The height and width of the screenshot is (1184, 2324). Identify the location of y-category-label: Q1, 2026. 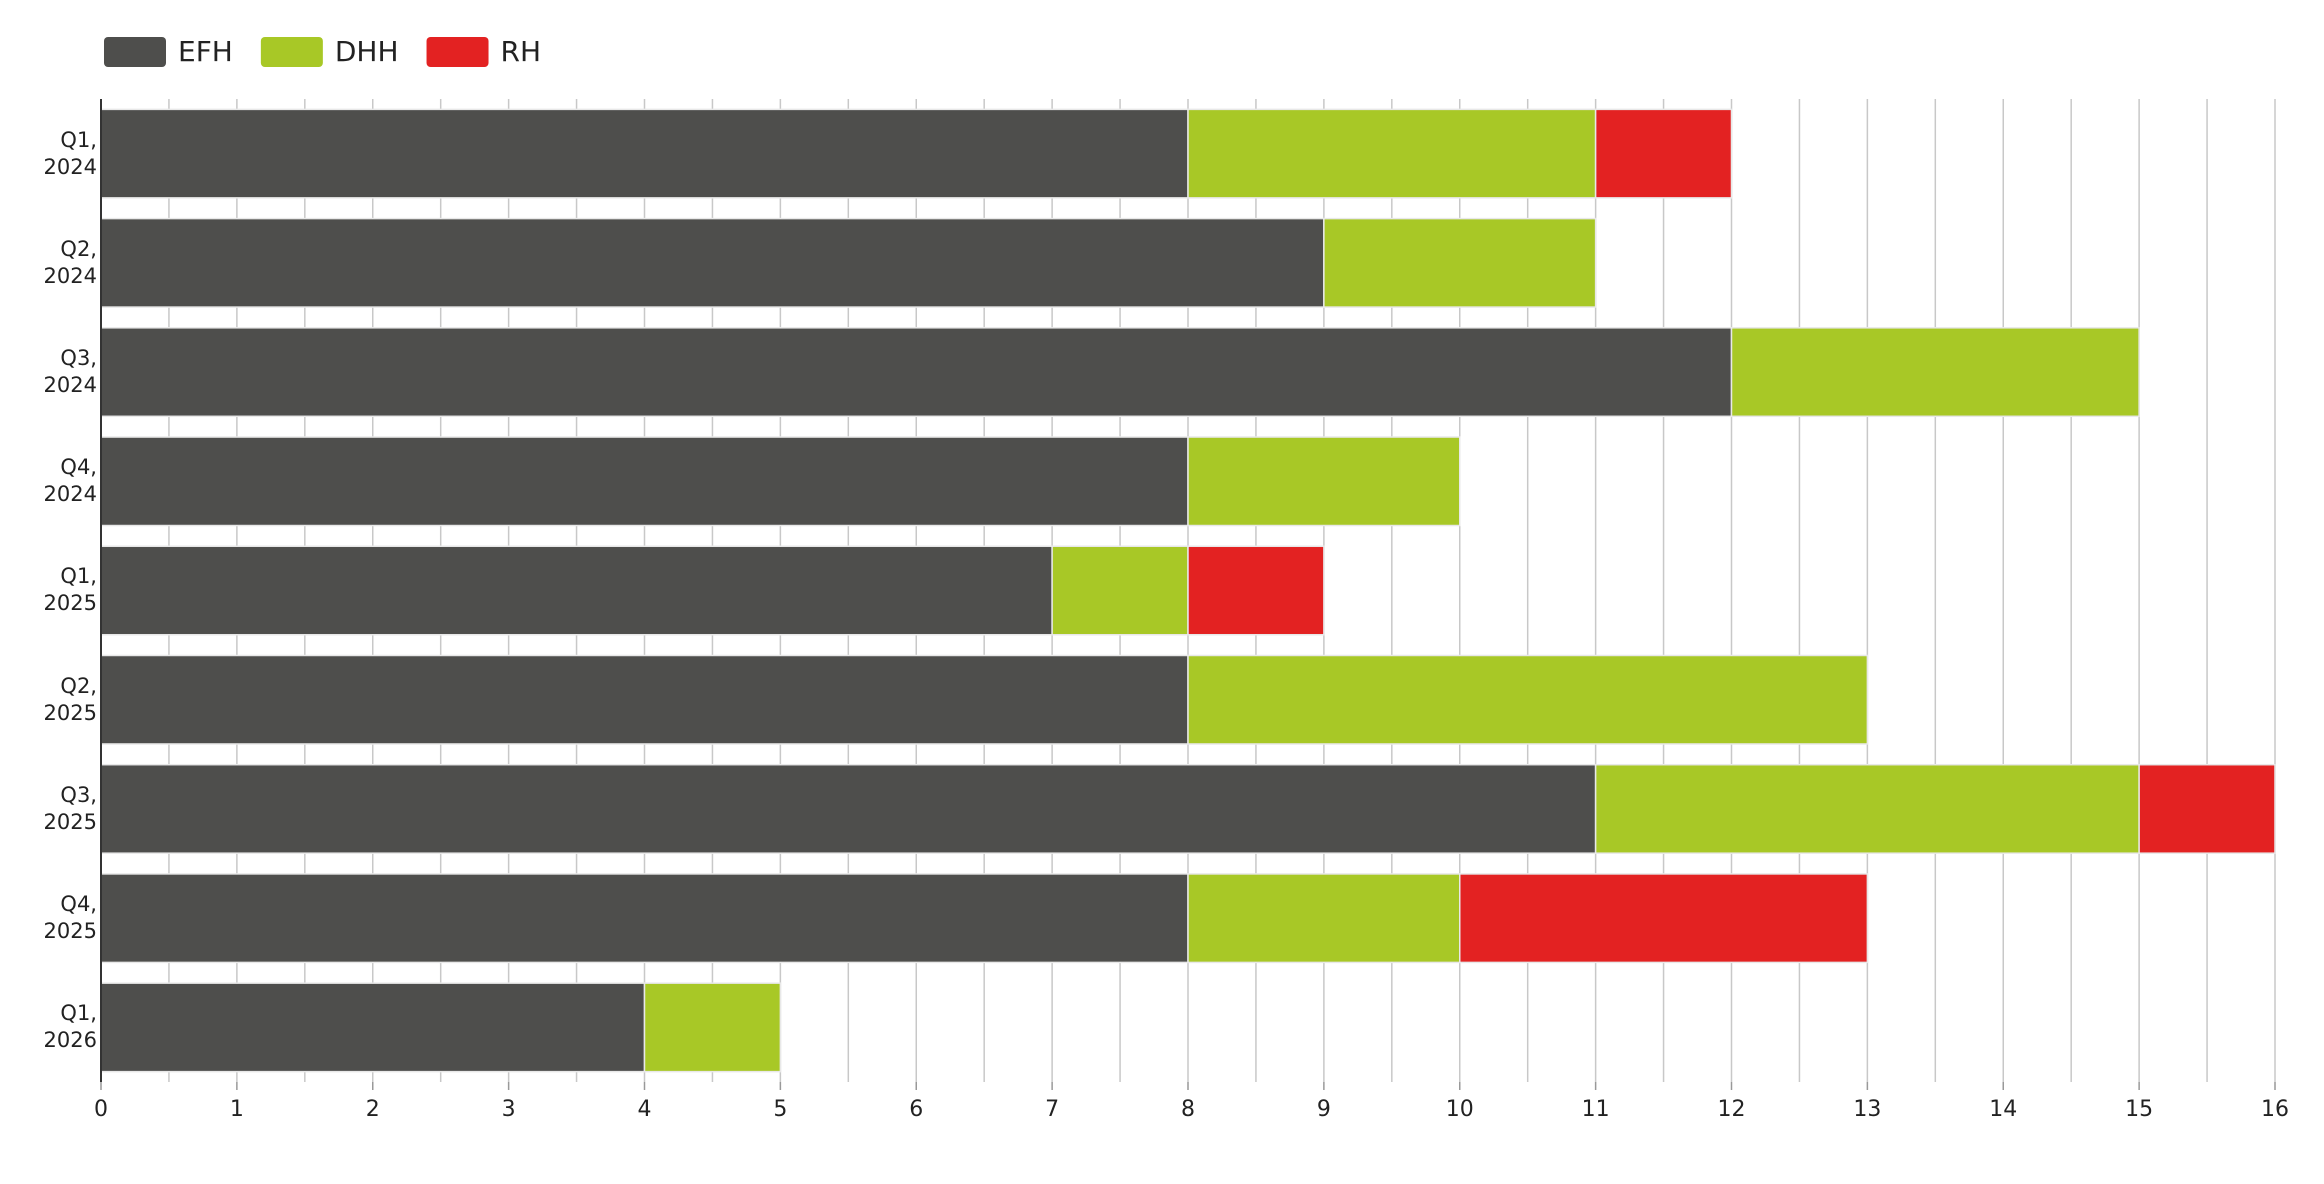
(70, 1027).